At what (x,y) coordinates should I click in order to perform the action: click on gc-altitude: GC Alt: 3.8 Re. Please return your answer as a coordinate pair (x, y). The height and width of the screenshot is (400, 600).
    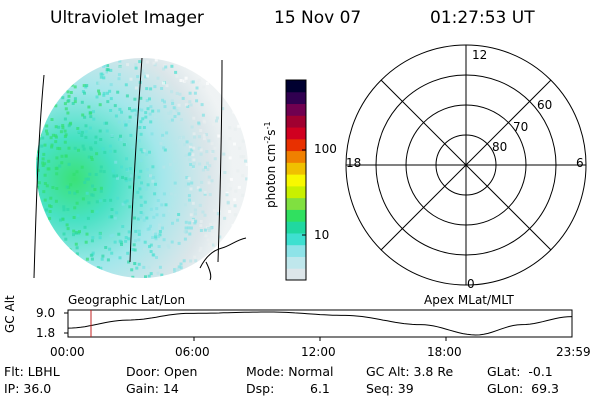
    Looking at the image, I should click on (410, 371).